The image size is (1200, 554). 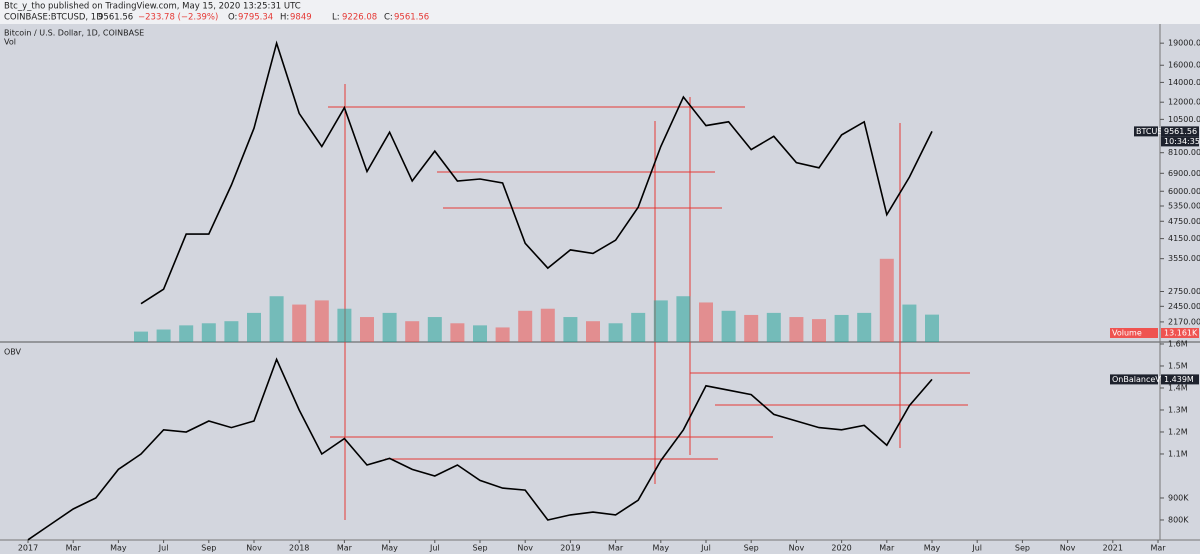 What do you see at coordinates (1178, 409) in the screenshot?
I see `y-tick-label: 1.3M` at bounding box center [1178, 409].